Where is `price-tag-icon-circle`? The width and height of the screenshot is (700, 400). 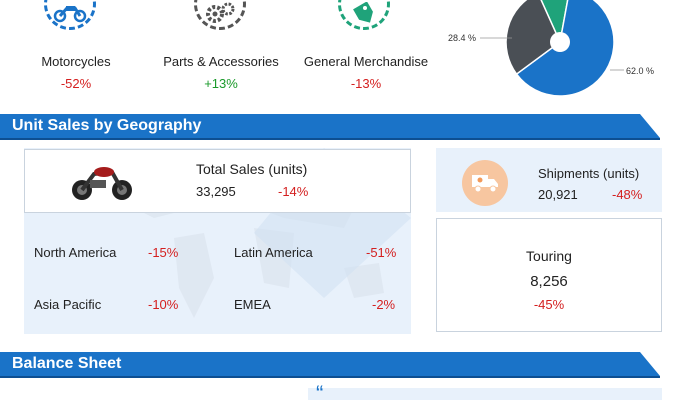
price-tag-icon-circle is located at coordinates (364, 15).